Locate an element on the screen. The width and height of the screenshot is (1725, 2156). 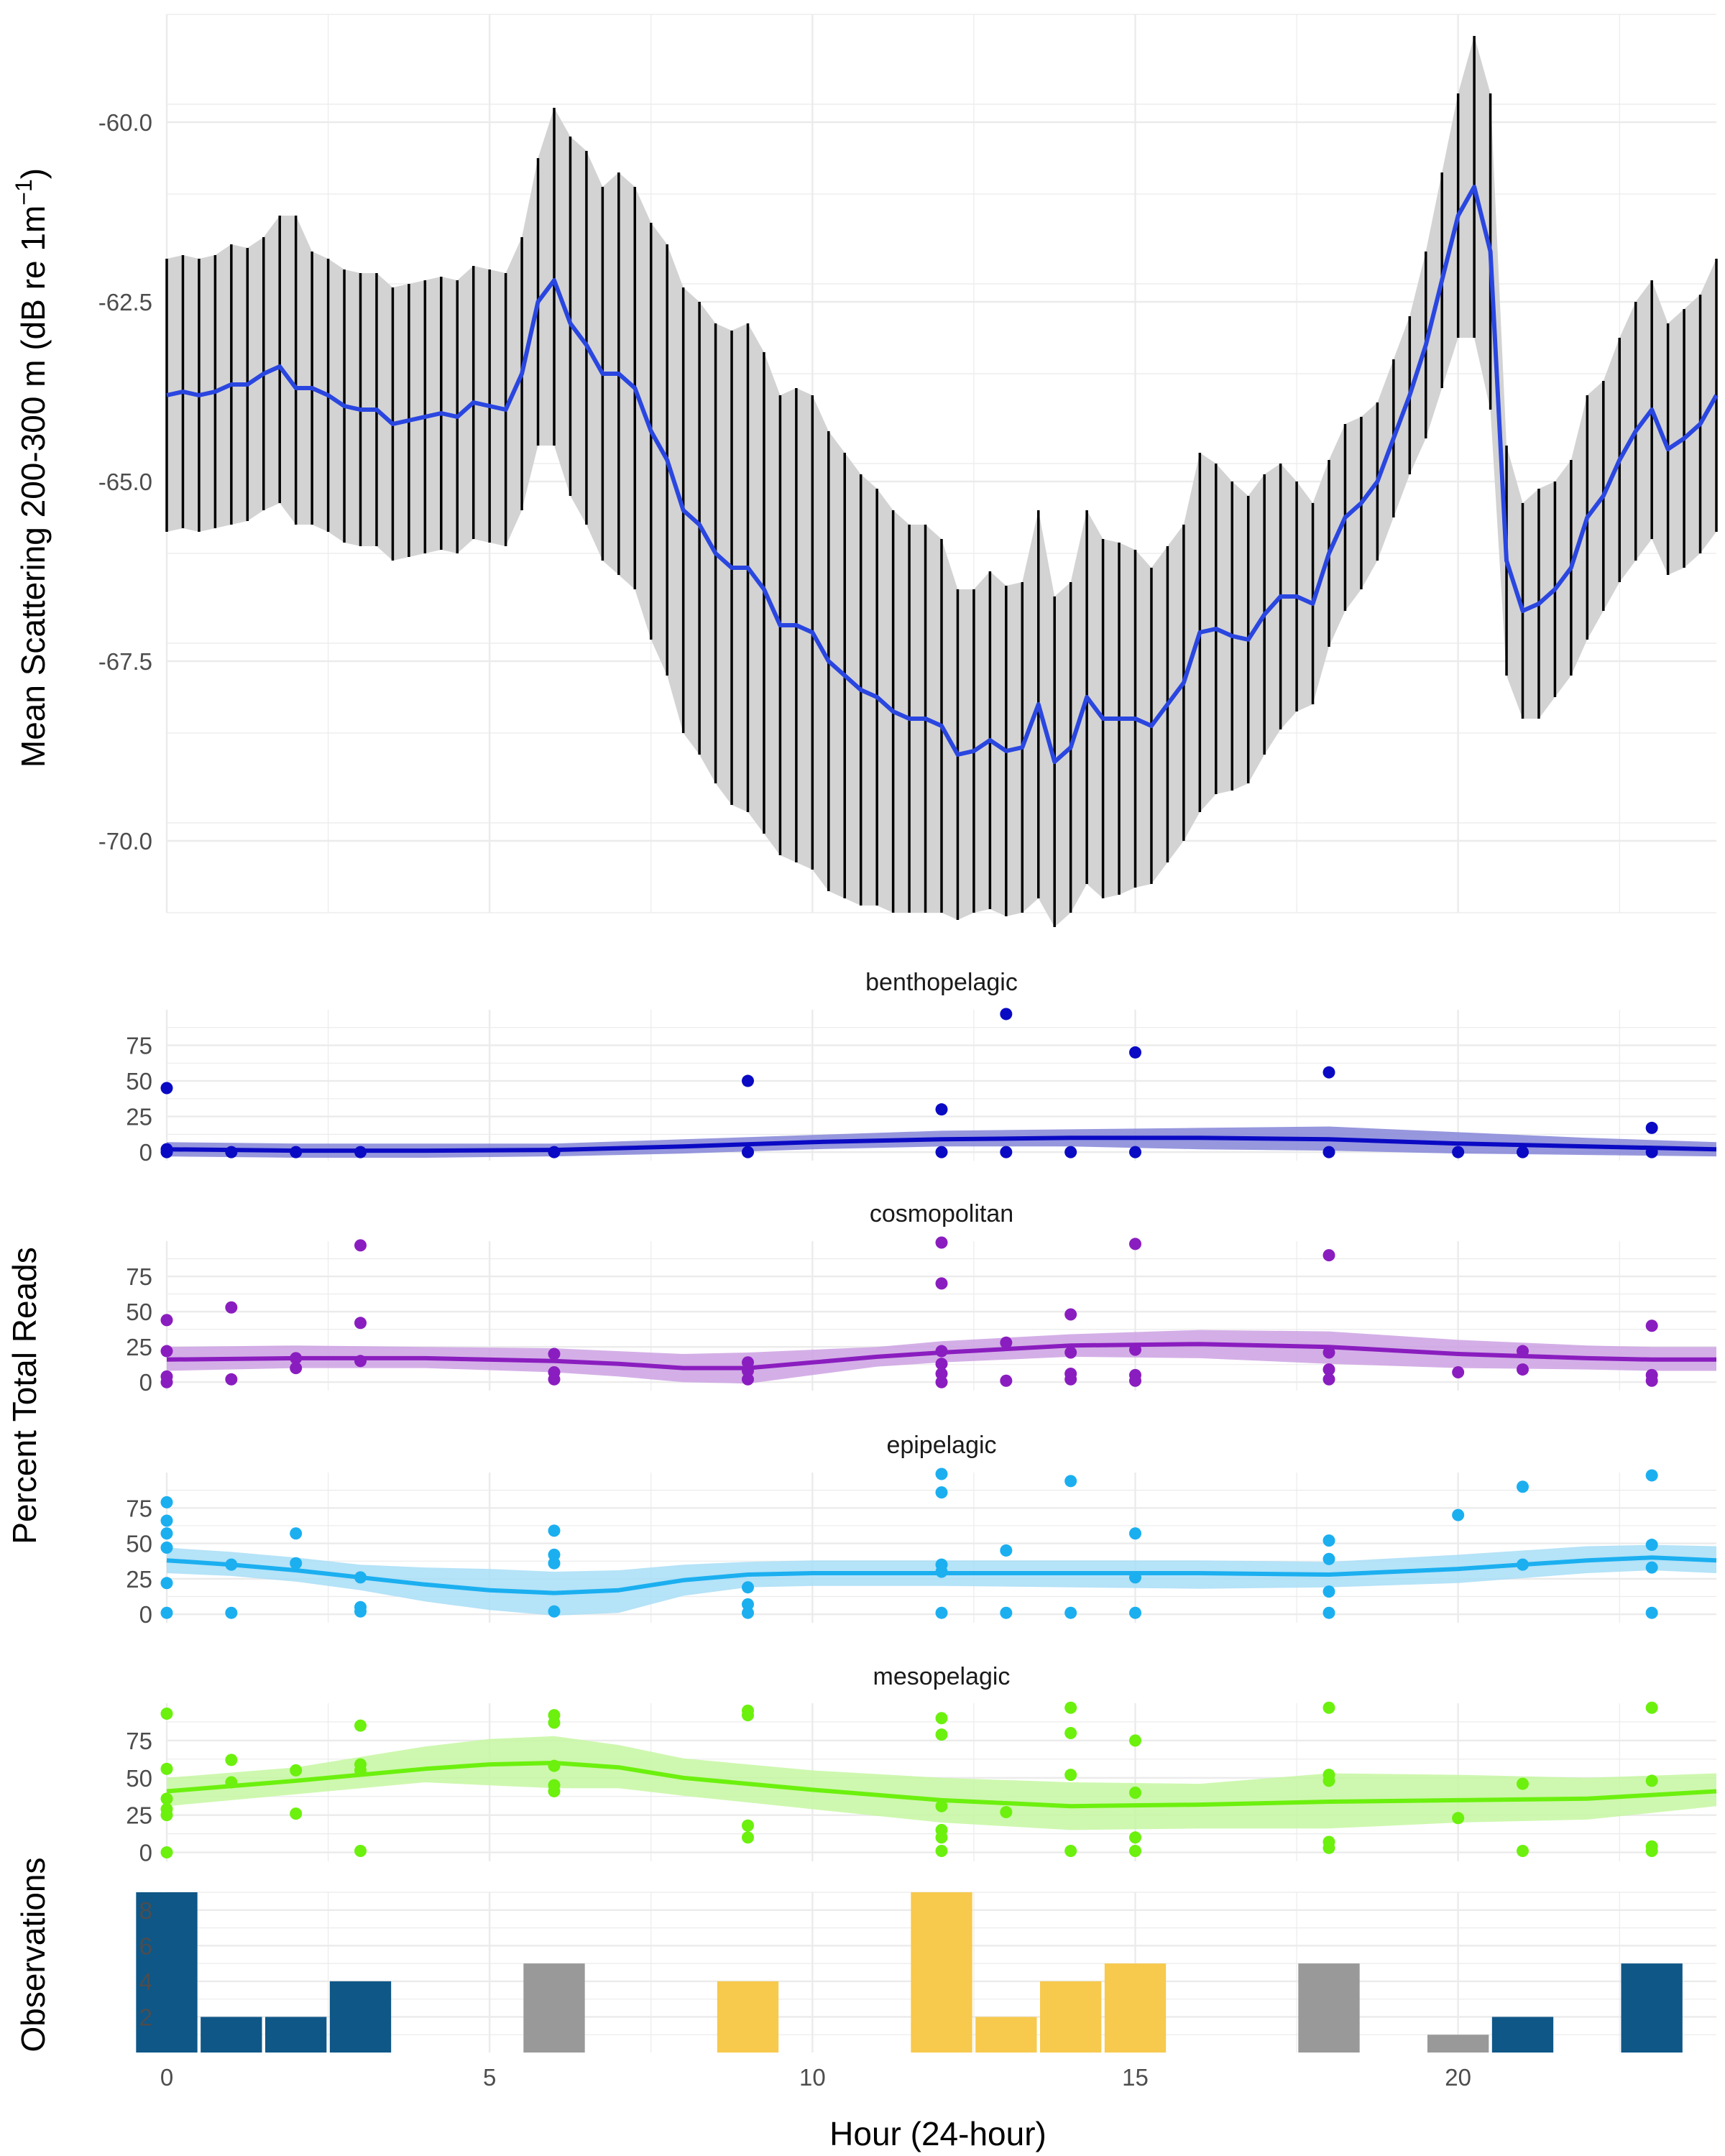
benthopelagic-panel: benthopelagic 0 25 50 75 is located at coordinates (921, 1067).